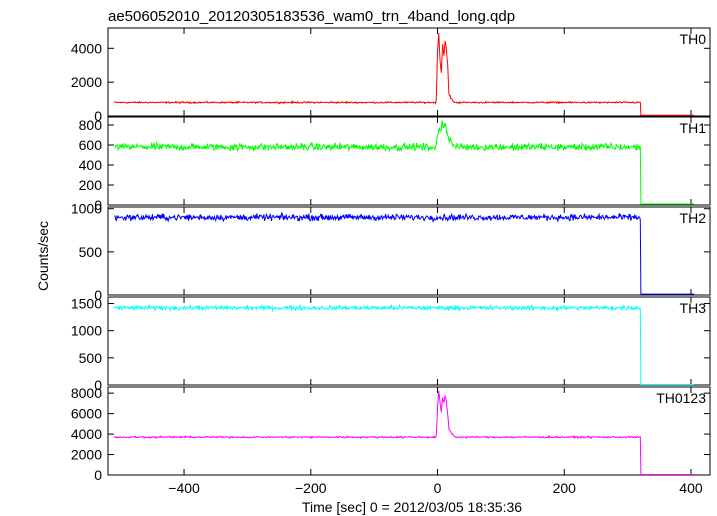 The width and height of the screenshot is (717, 516). What do you see at coordinates (404, 432) in the screenshot?
I see `series-line-th0123` at bounding box center [404, 432].